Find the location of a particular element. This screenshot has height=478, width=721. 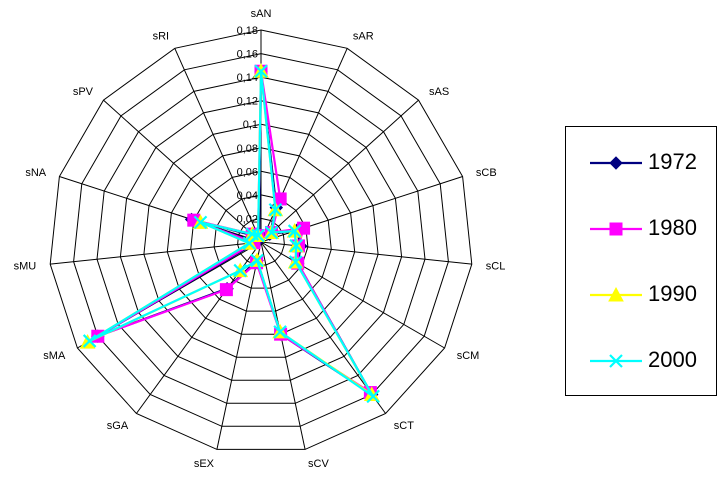

legend-item-1980: 1980 is located at coordinates (641, 229).